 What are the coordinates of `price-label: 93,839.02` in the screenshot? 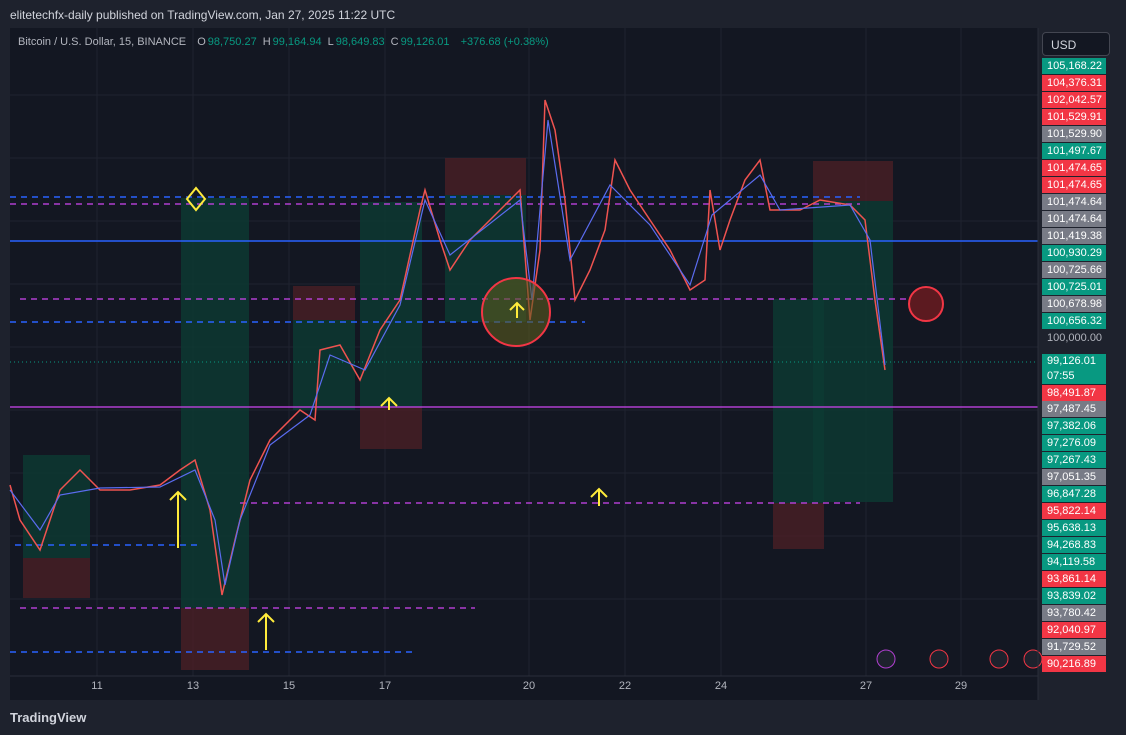 It's located at (1071, 596).